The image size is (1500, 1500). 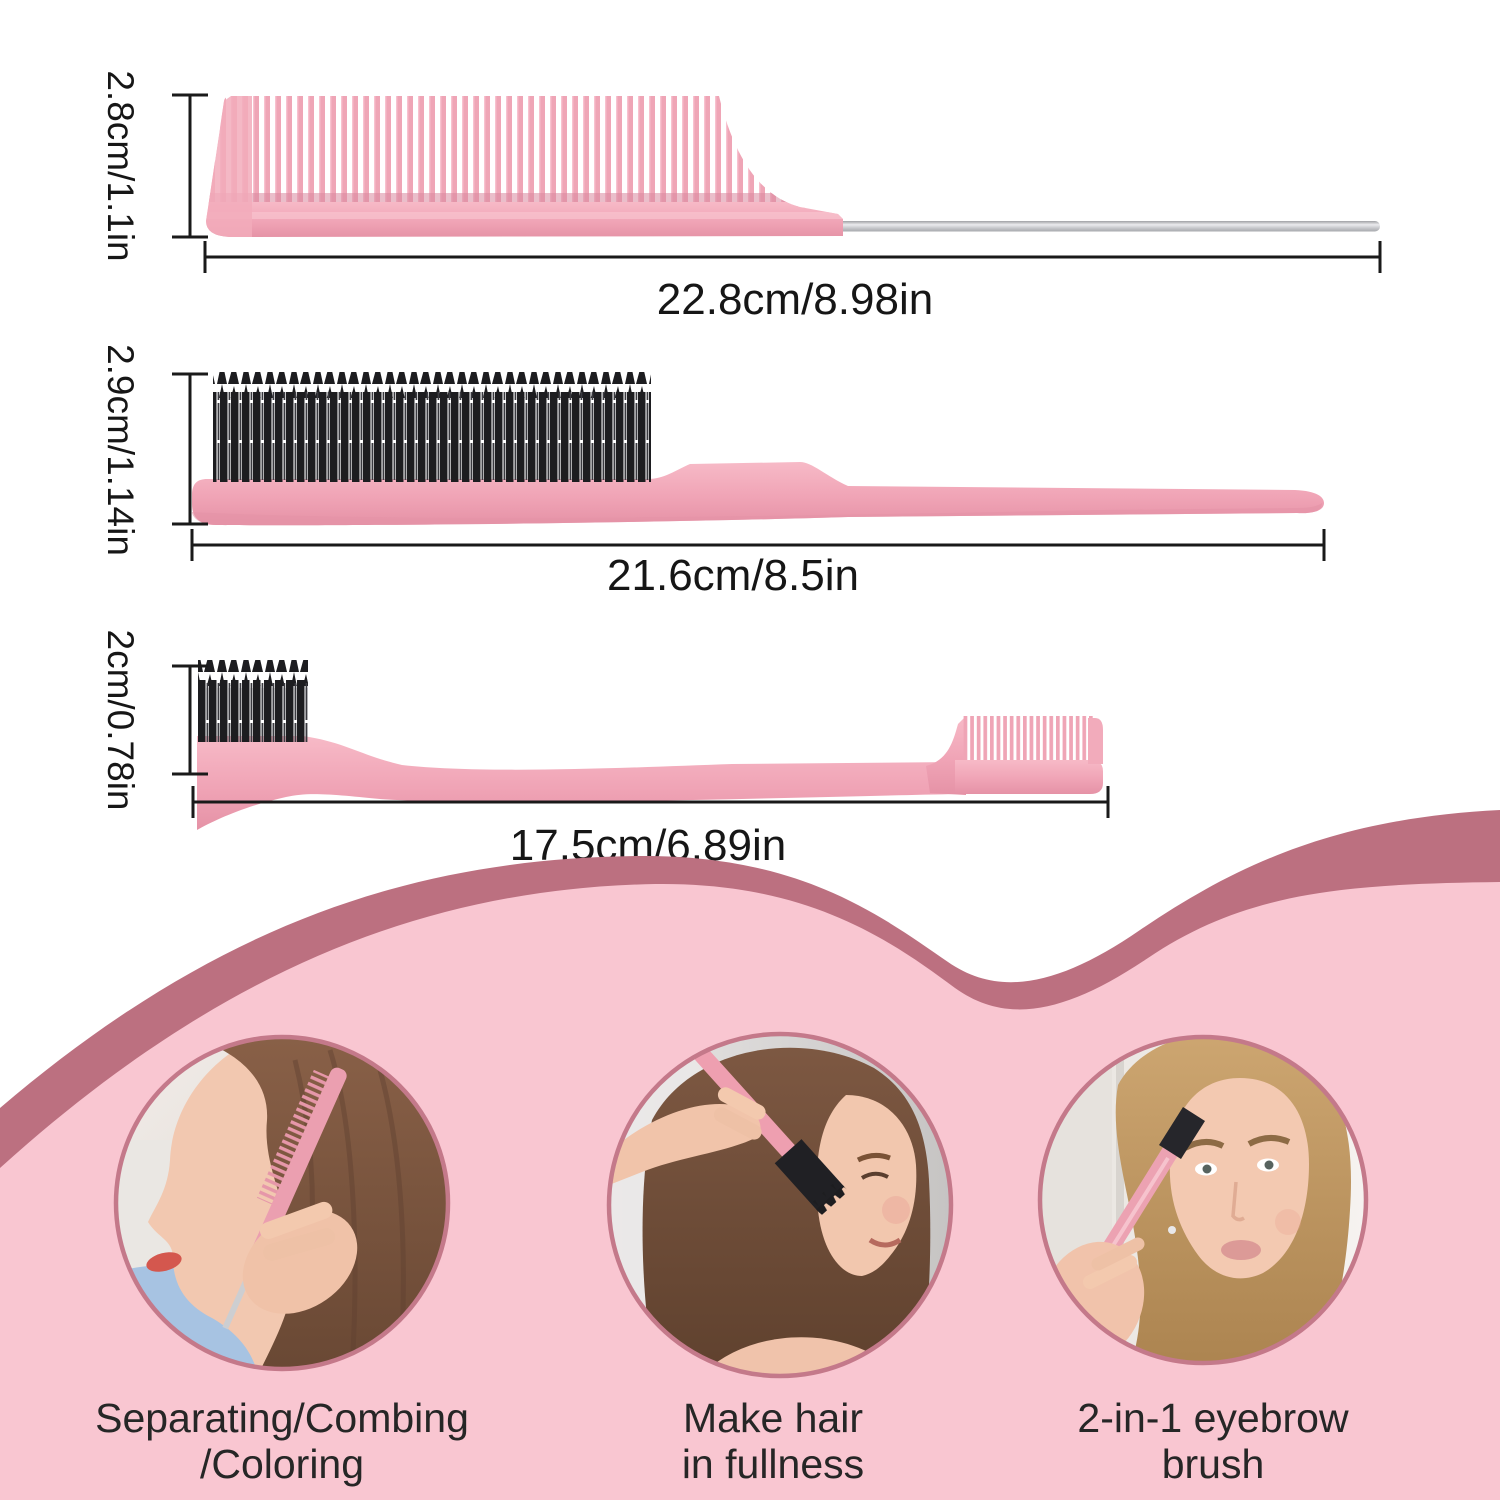 I want to click on comb-teeth-base-shadow, so click(x=524, y=198).